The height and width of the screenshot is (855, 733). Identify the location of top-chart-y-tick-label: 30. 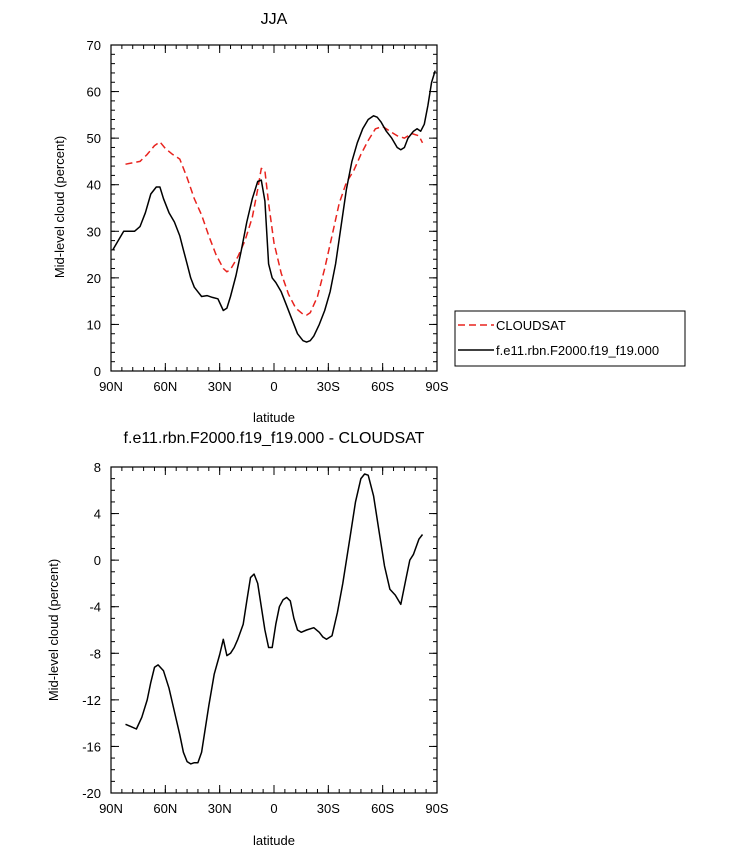
(94, 231).